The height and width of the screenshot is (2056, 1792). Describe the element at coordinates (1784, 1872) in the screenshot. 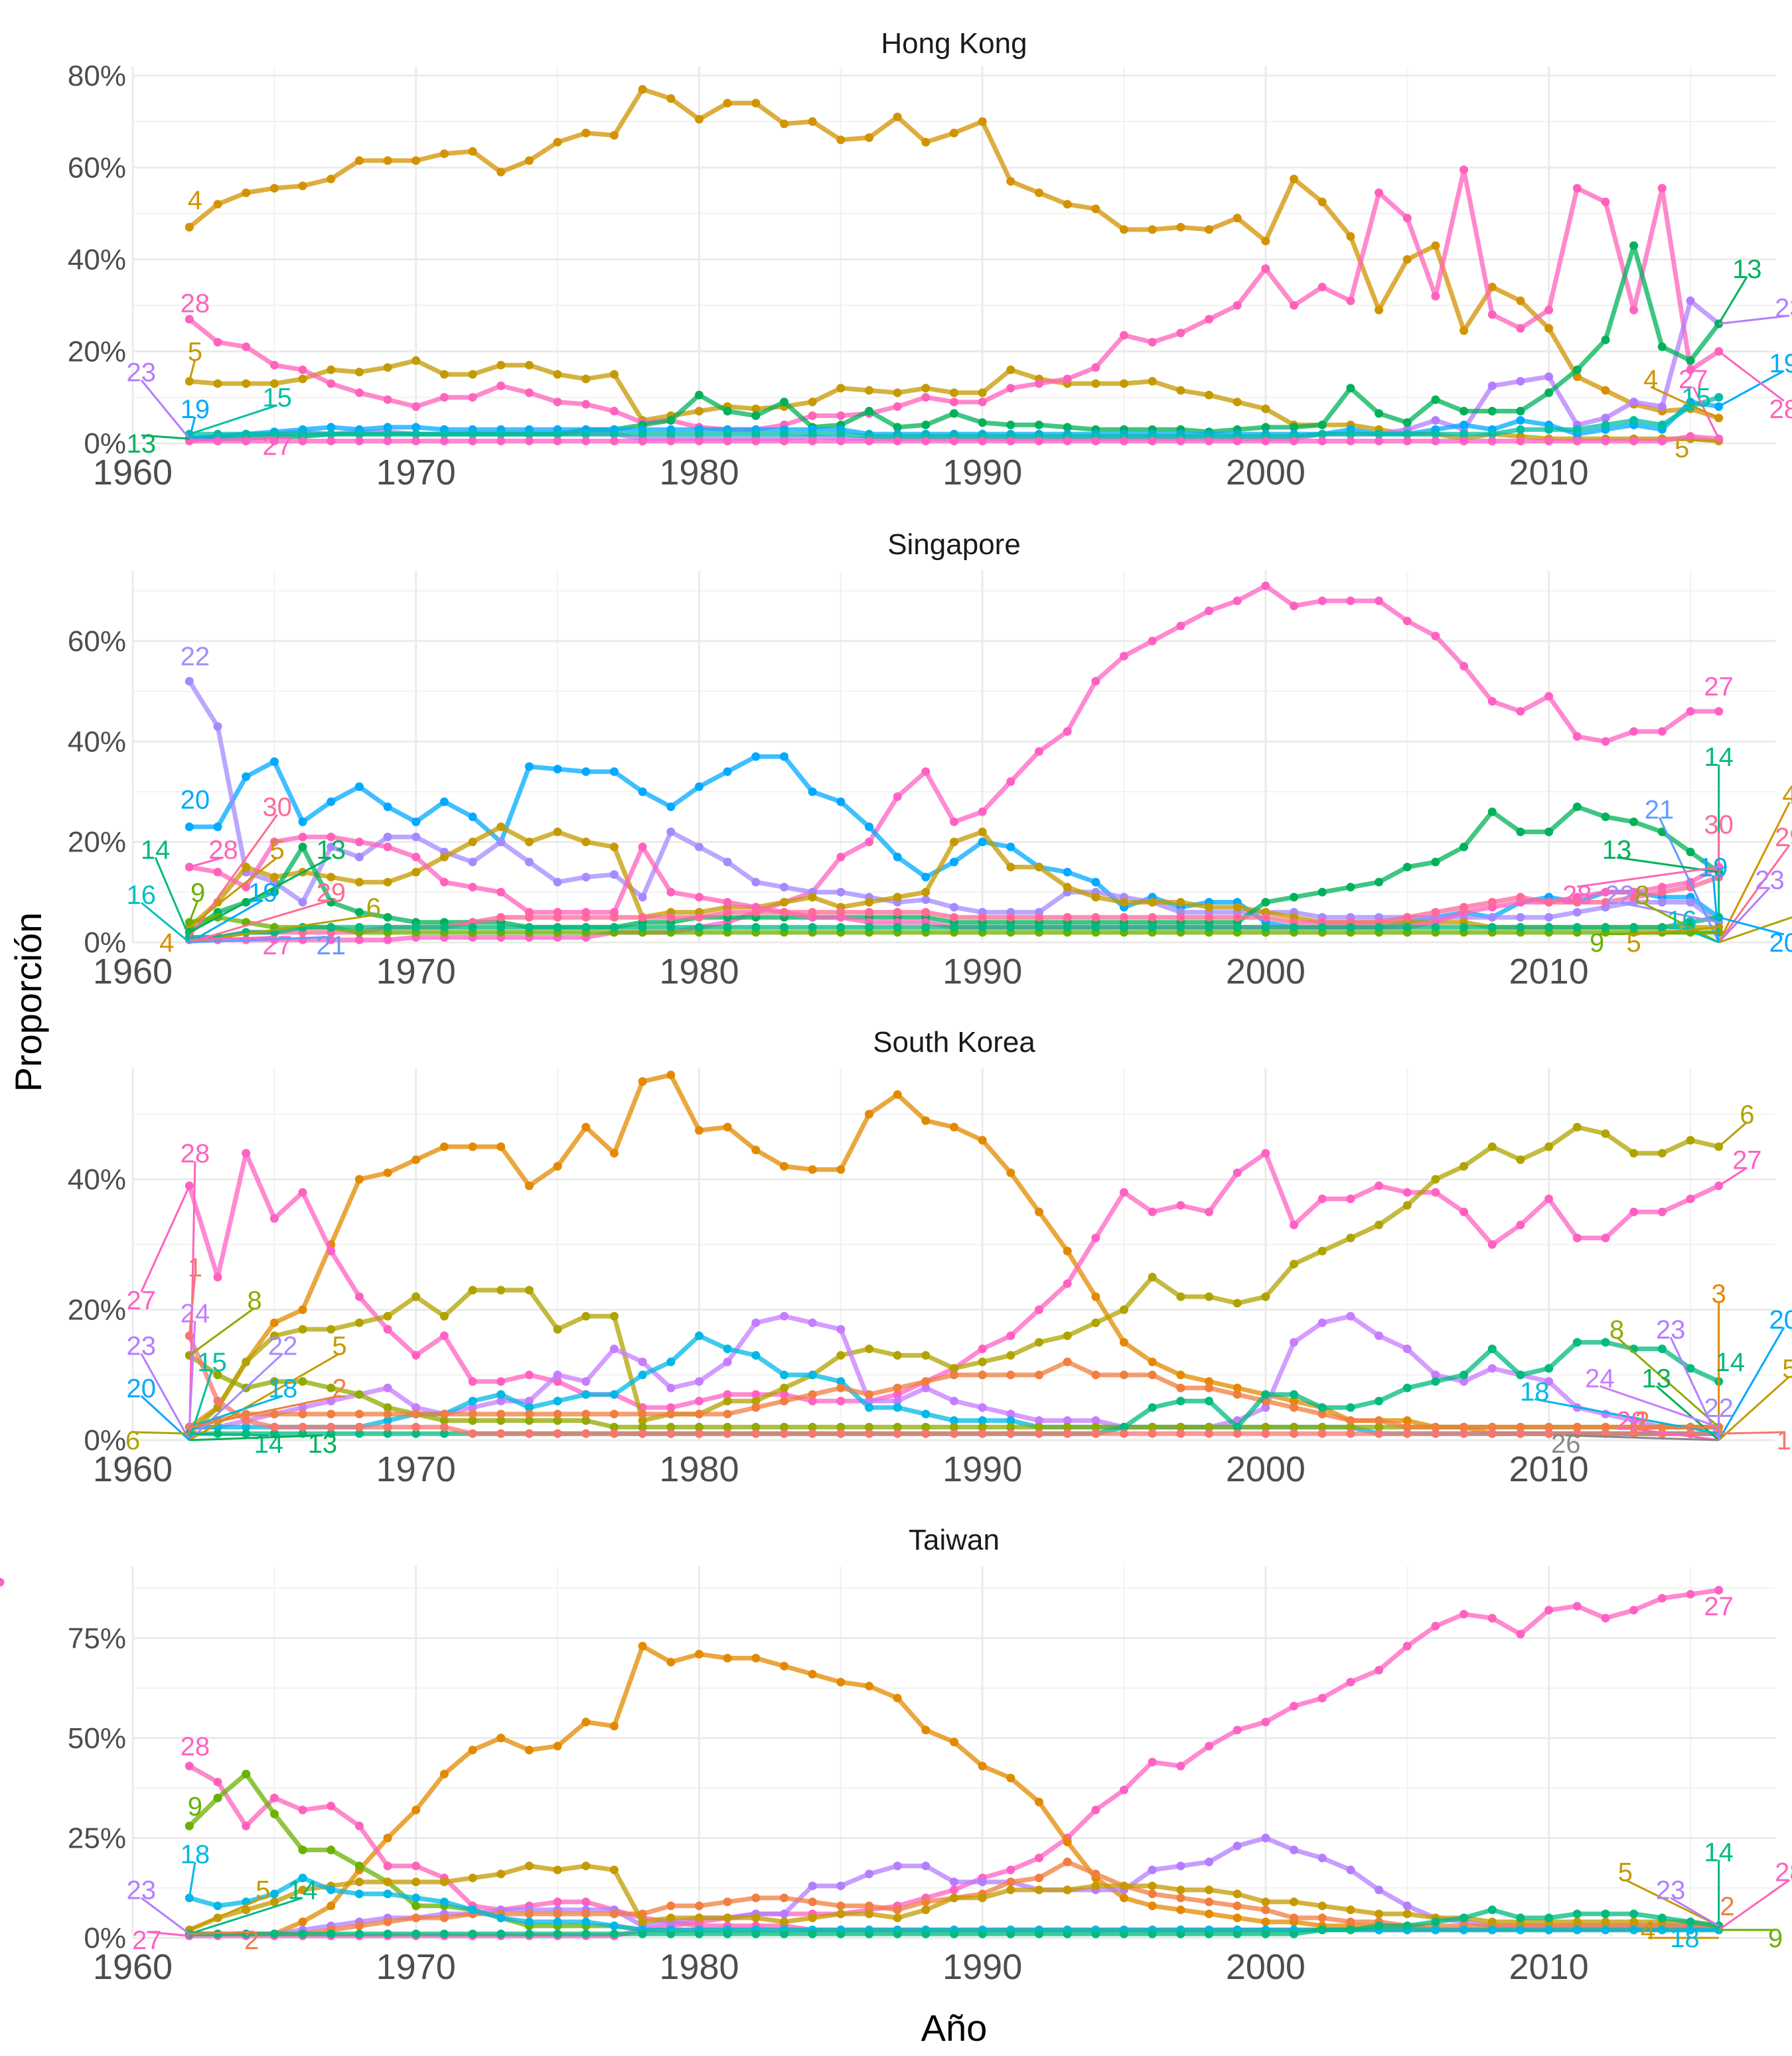

I see `series-label: 28` at that location.